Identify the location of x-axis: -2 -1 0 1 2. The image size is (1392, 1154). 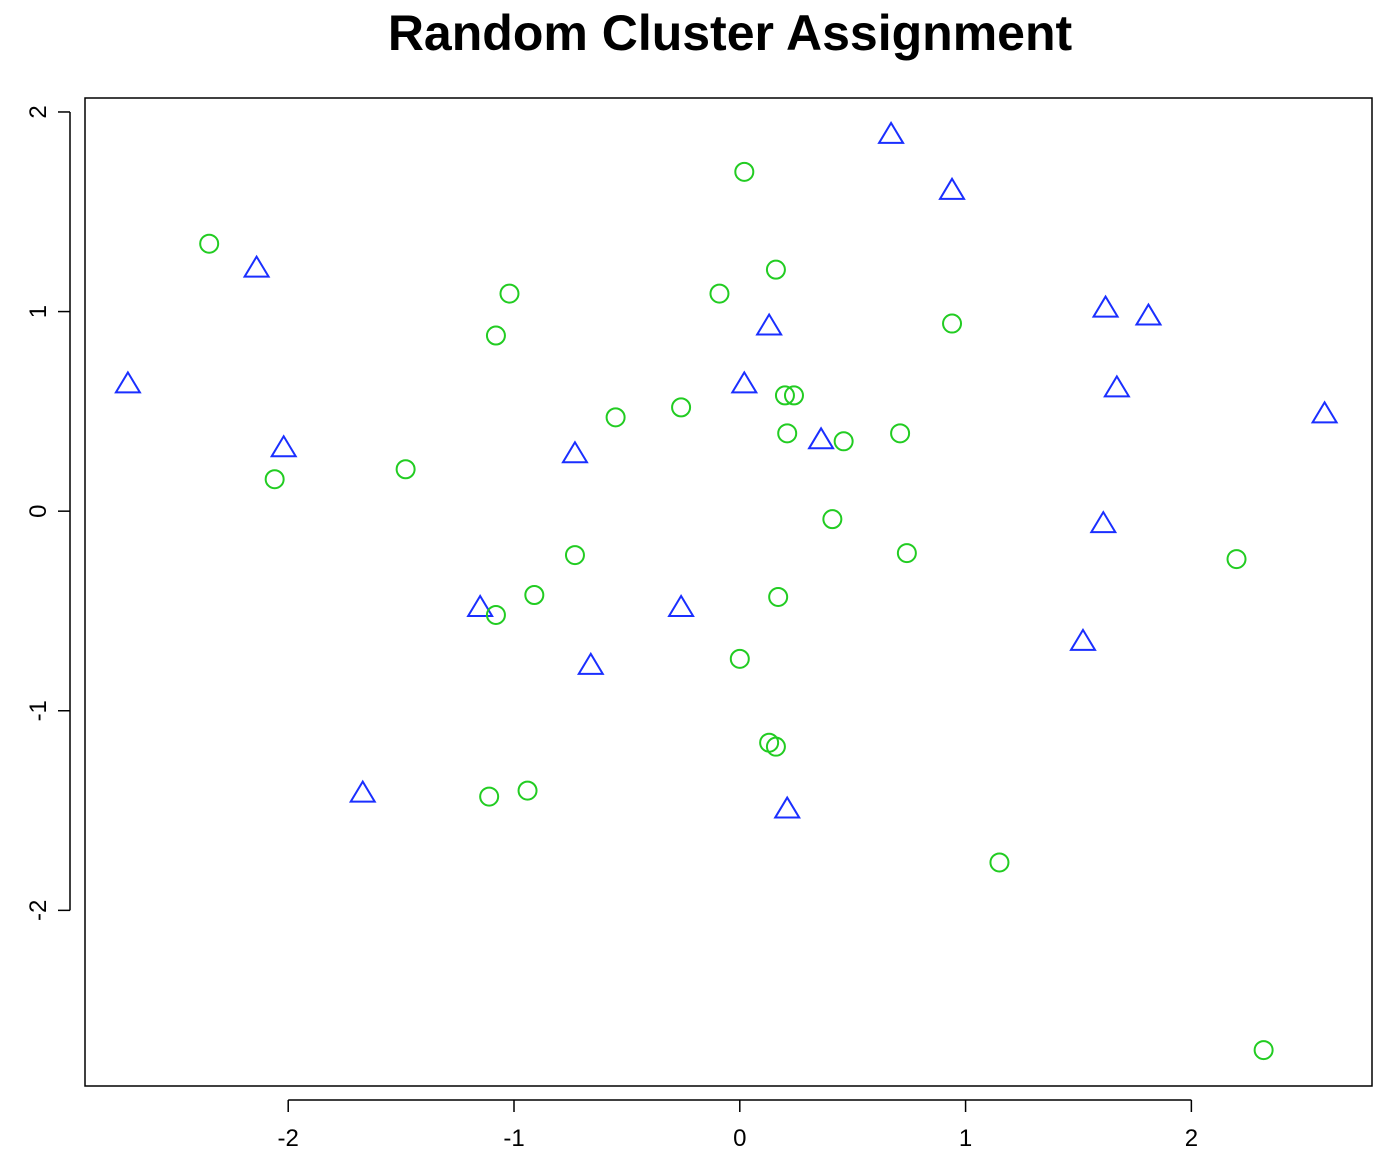
(738, 1125).